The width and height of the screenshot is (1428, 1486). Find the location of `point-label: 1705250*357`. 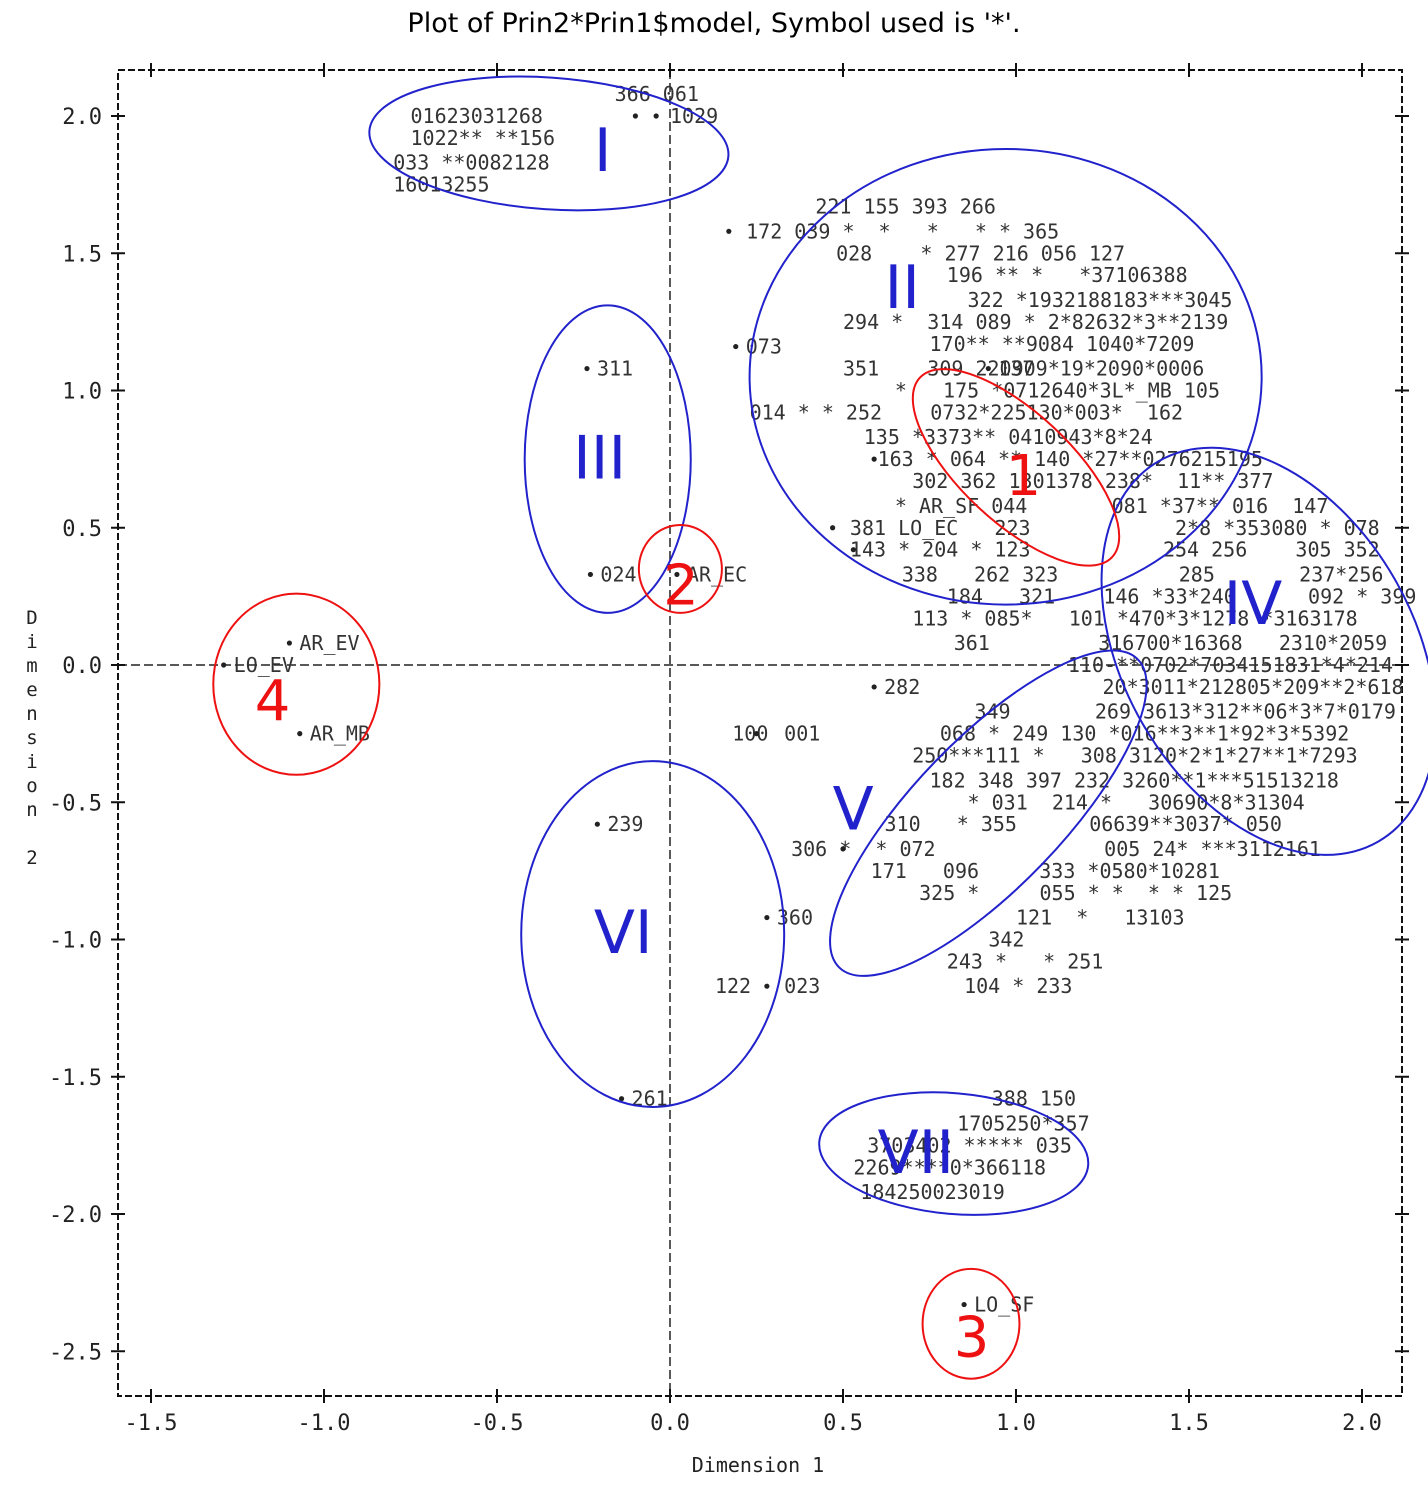

point-label: 1705250*357 is located at coordinates (1023, 1123).